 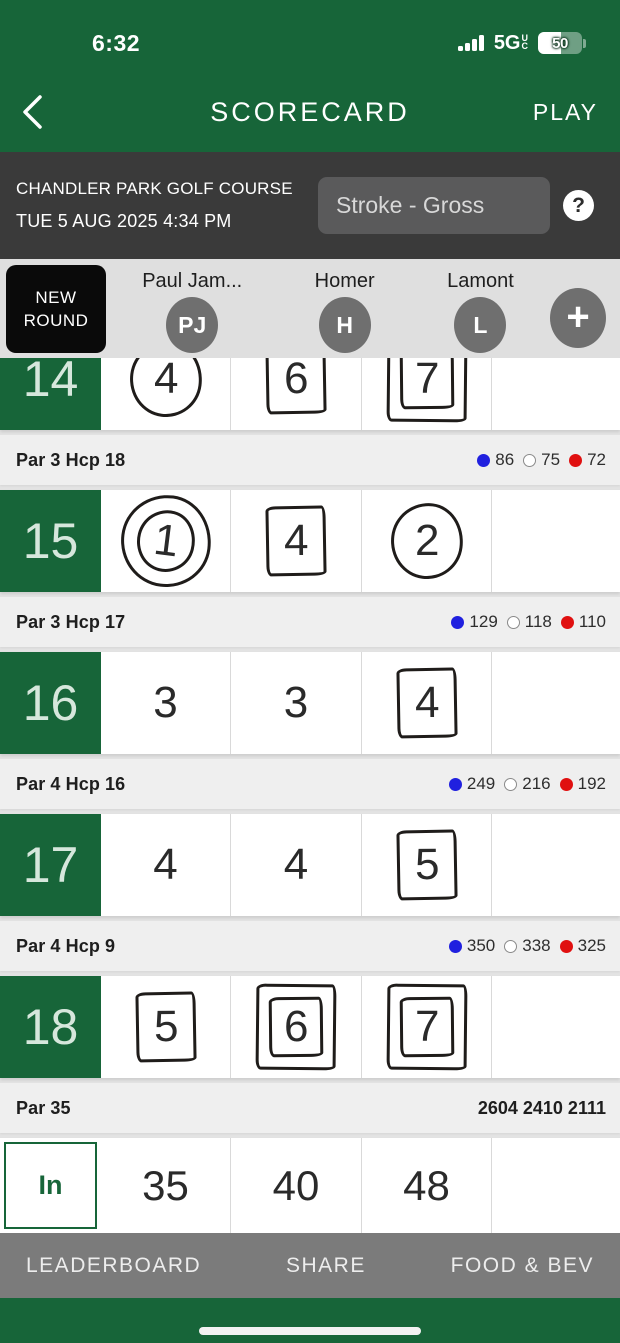 I want to click on new-round-button: NEW ROUND, so click(x=56, y=308).